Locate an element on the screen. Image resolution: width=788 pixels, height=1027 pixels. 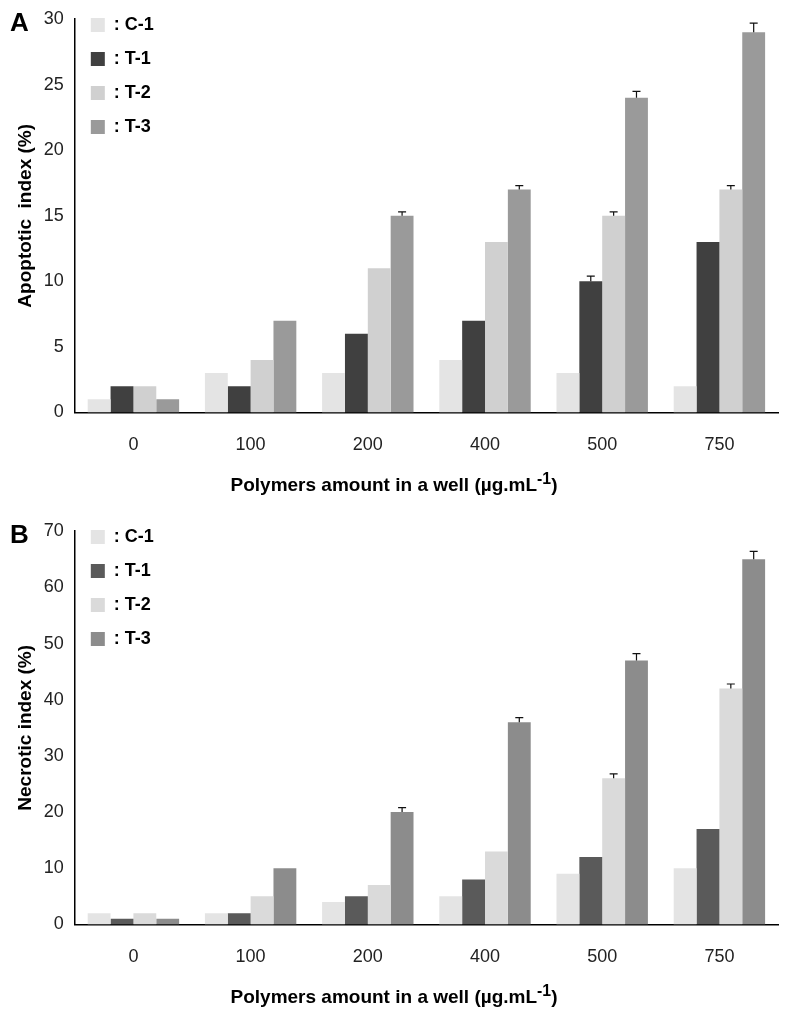
chart-title: B is located at coordinates (19, 533).